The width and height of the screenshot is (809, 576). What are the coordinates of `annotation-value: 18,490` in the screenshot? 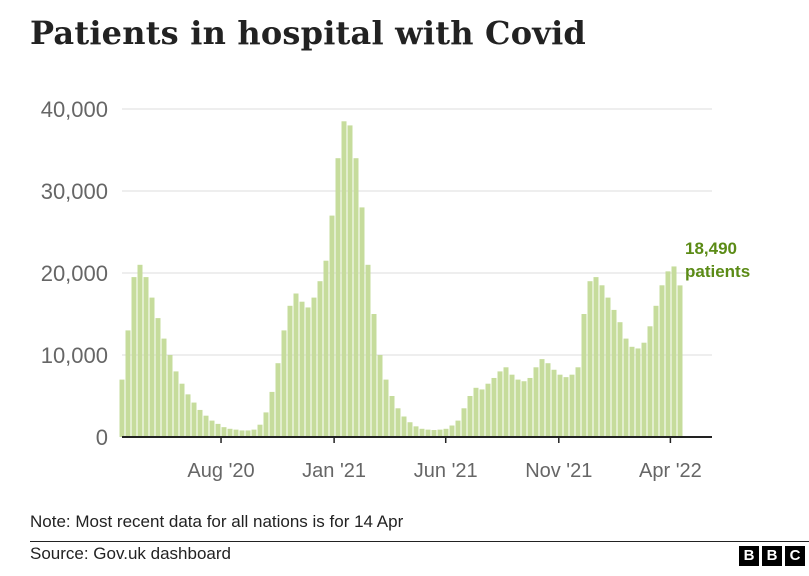 It's located at (711, 248).